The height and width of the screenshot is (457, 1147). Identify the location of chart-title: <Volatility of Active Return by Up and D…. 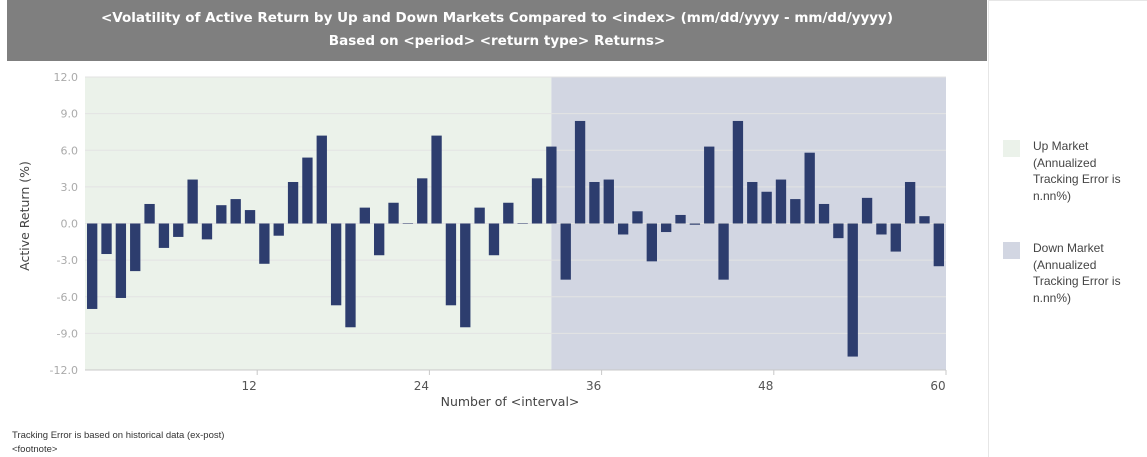
(497, 18).